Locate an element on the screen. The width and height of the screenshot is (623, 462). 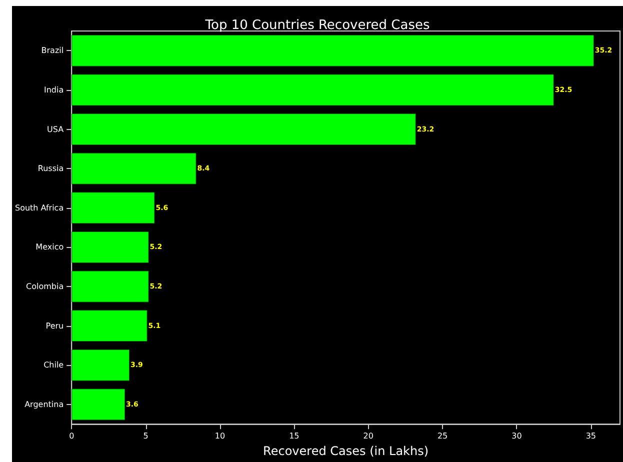
x-tick-label: 5 is located at coordinates (145, 436).